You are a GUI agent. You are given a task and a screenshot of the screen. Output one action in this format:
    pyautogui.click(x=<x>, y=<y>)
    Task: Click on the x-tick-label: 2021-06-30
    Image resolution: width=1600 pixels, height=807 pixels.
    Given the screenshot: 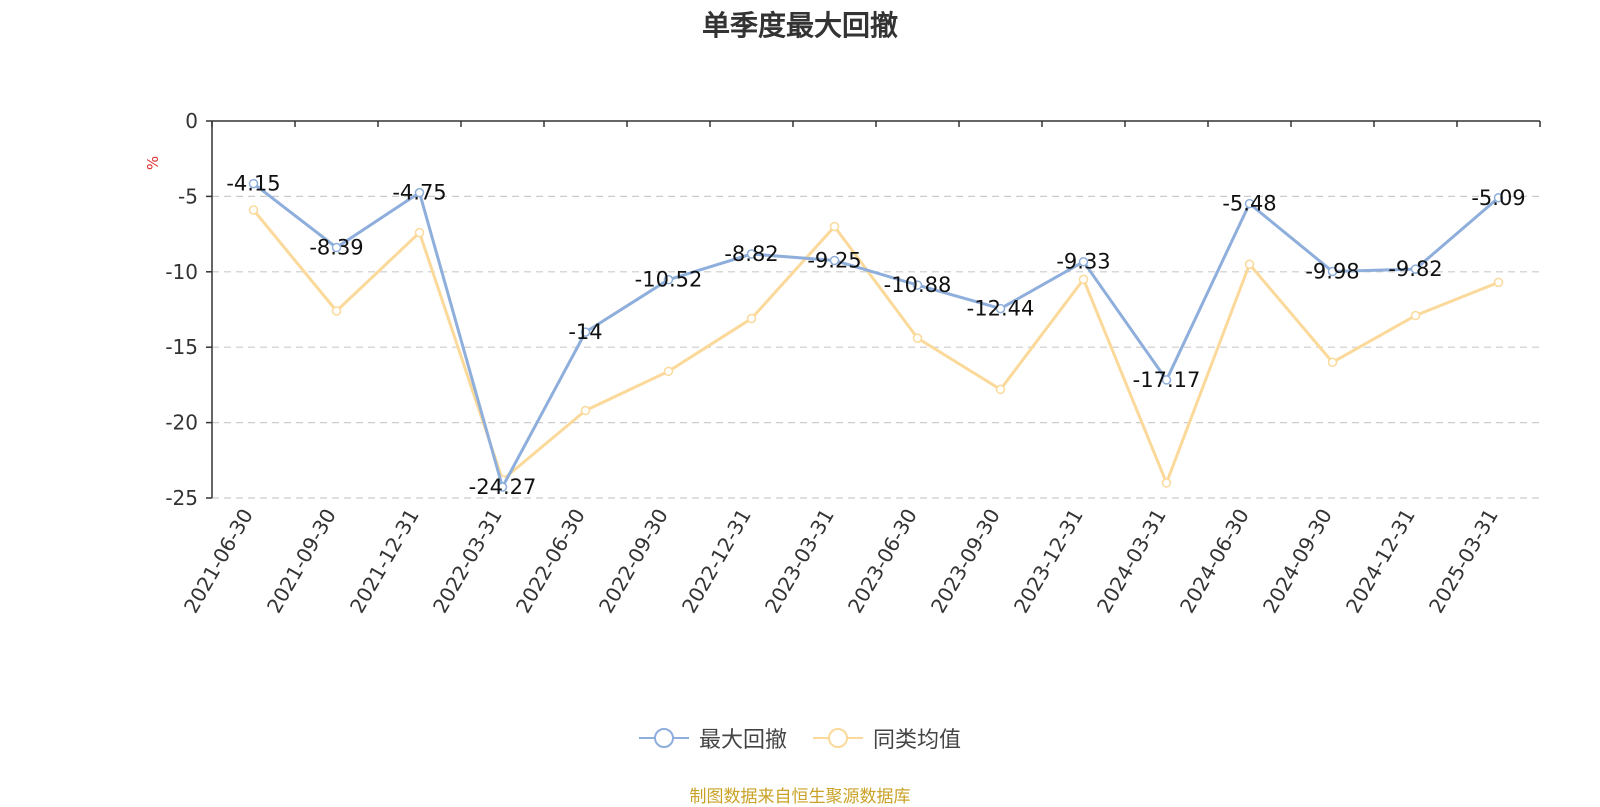 What is the action you would take?
    pyautogui.click(x=218, y=561)
    